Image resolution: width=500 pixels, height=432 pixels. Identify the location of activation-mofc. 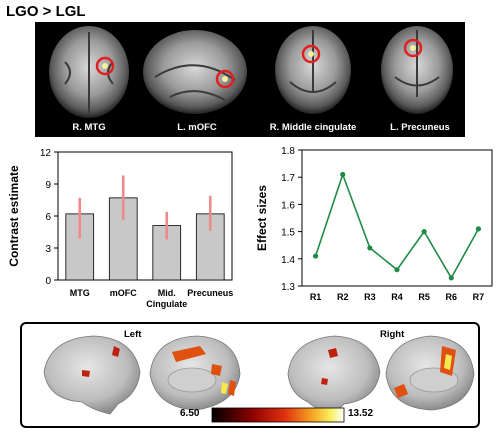
(225, 79).